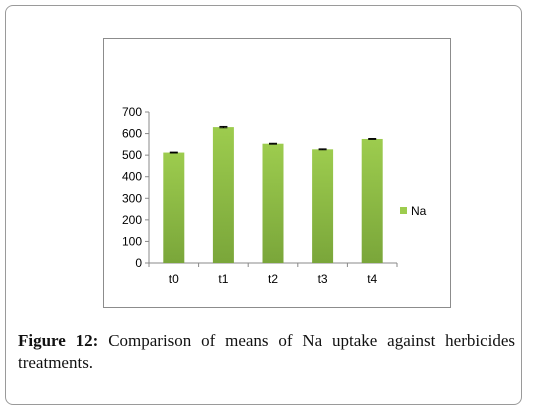 The image size is (533, 418). What do you see at coordinates (132, 198) in the screenshot?
I see `y-tick-label: 300` at bounding box center [132, 198].